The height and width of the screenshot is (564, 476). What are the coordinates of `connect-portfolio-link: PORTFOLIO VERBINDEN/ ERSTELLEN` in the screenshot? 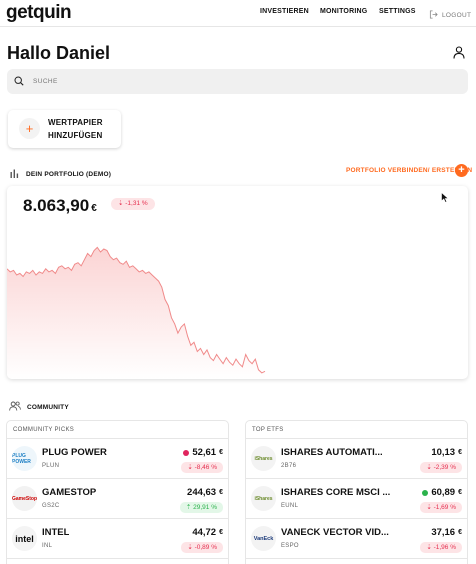 It's located at (409, 170).